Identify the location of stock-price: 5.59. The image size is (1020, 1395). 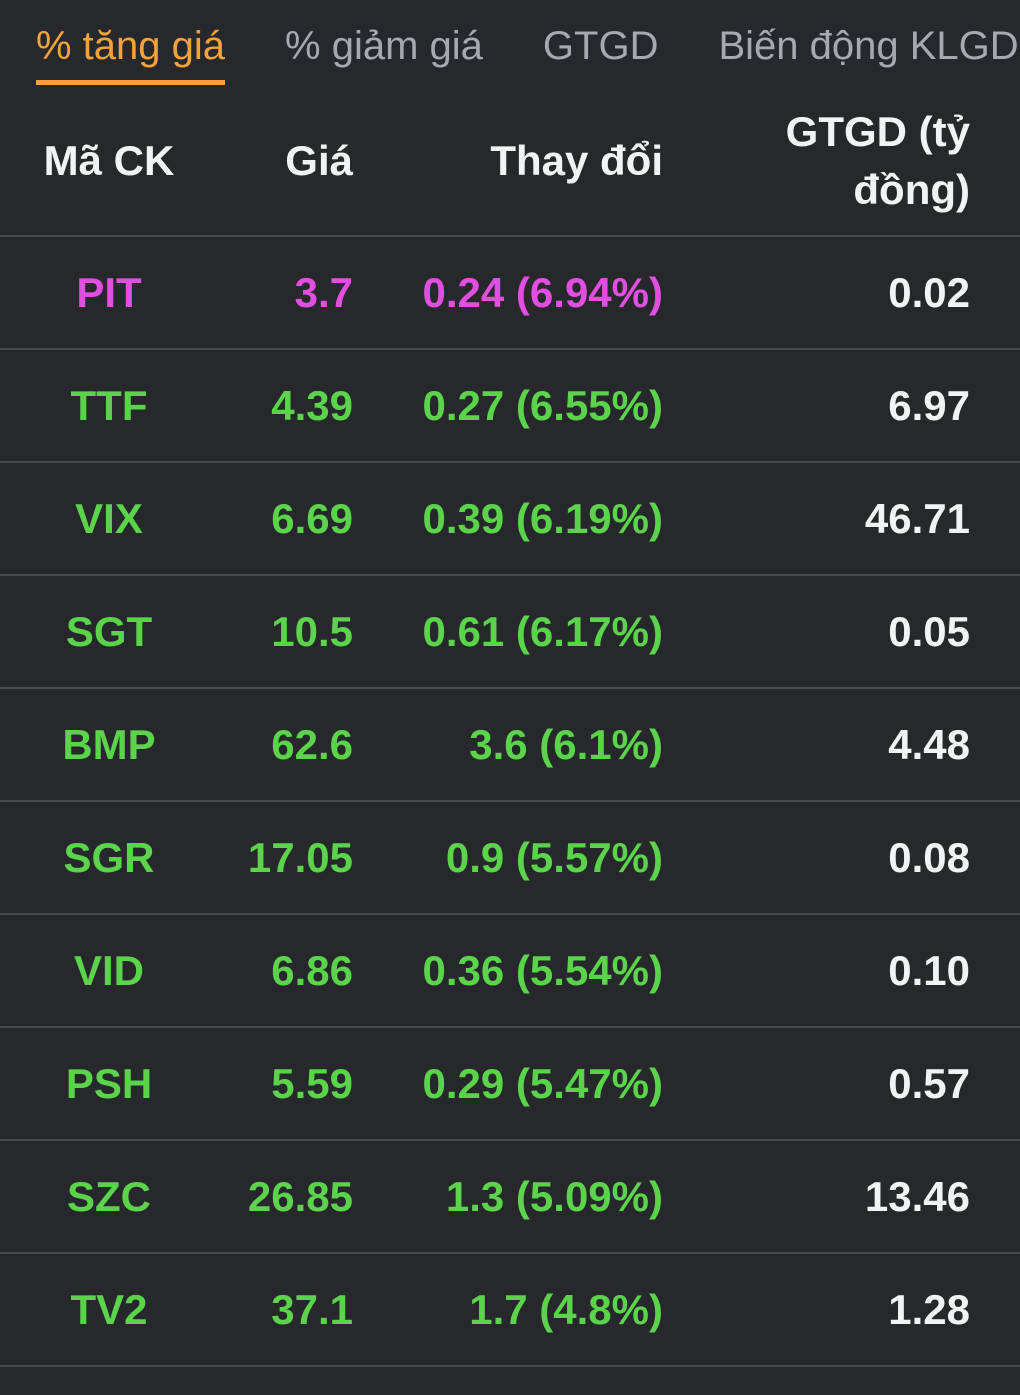
(312, 1083).